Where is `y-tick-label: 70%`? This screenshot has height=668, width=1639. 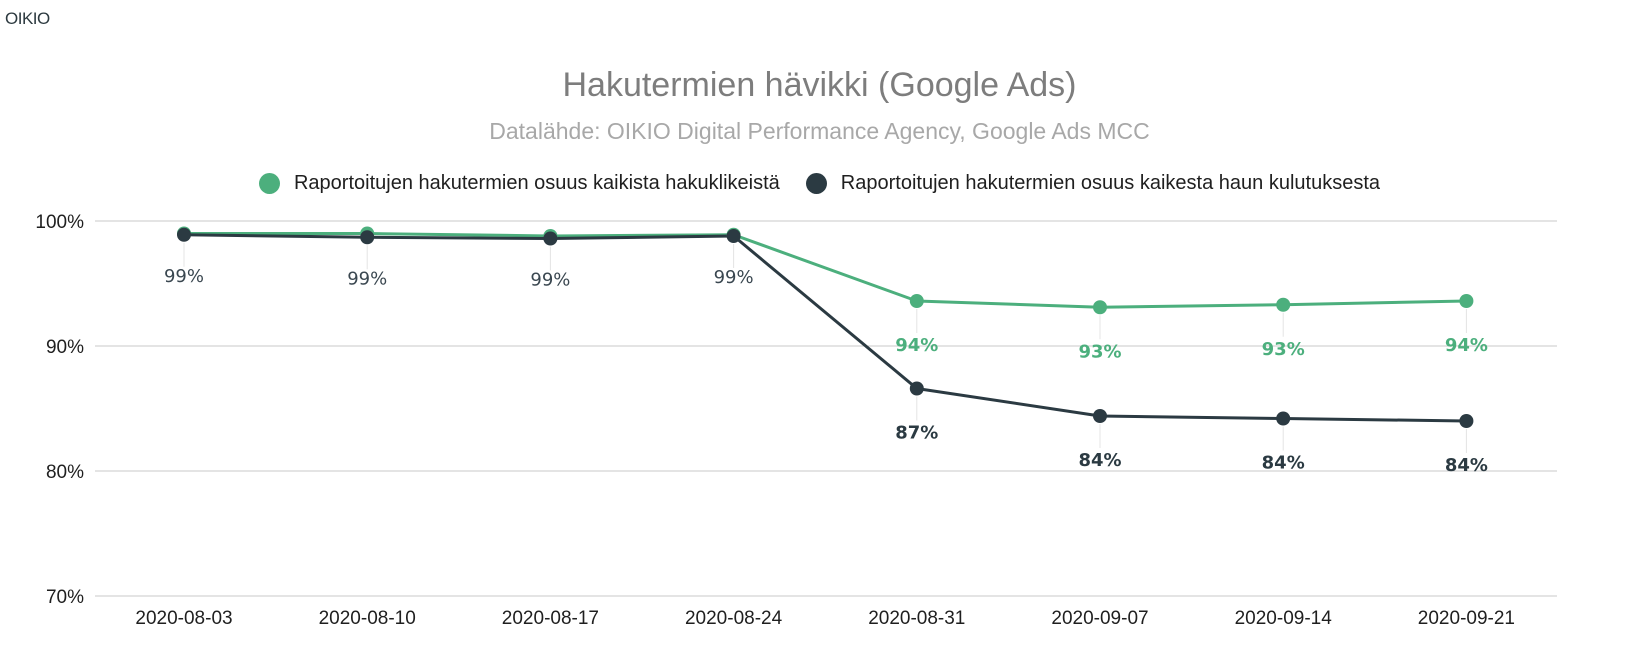 y-tick-label: 70% is located at coordinates (65, 597).